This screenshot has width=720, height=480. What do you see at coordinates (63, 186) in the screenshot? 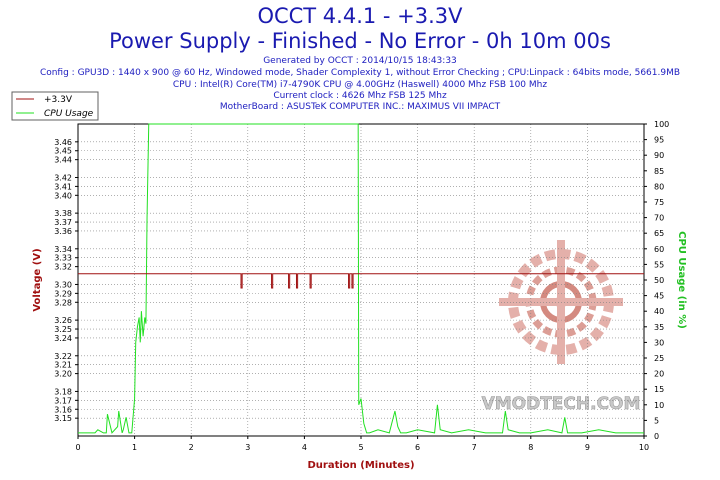
I see `y-tick-label: 3.41` at bounding box center [63, 186].